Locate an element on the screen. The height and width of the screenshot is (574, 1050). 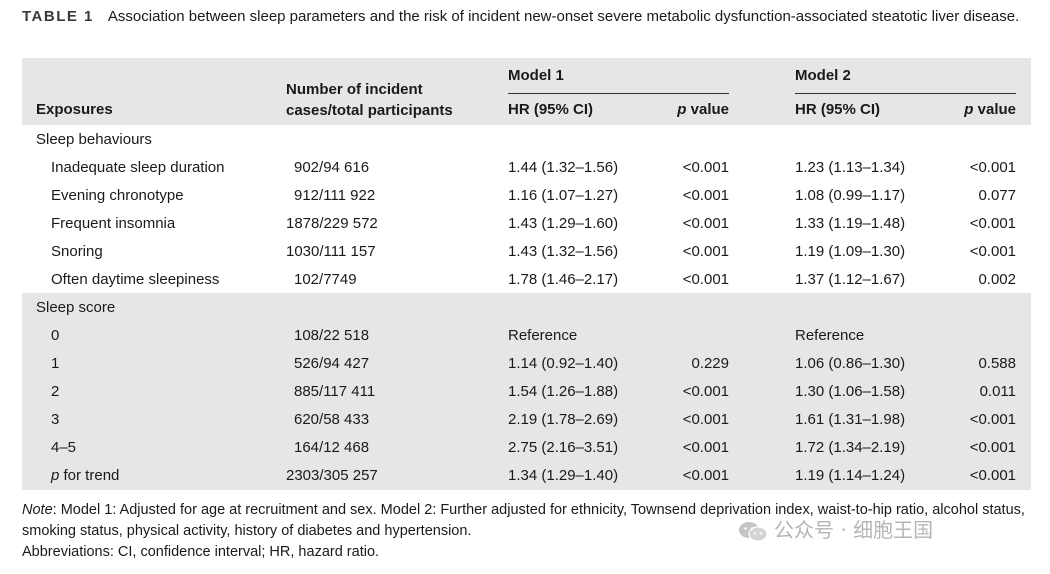
header-model2-hr: HR (95% CI) is located at coordinates (838, 109).